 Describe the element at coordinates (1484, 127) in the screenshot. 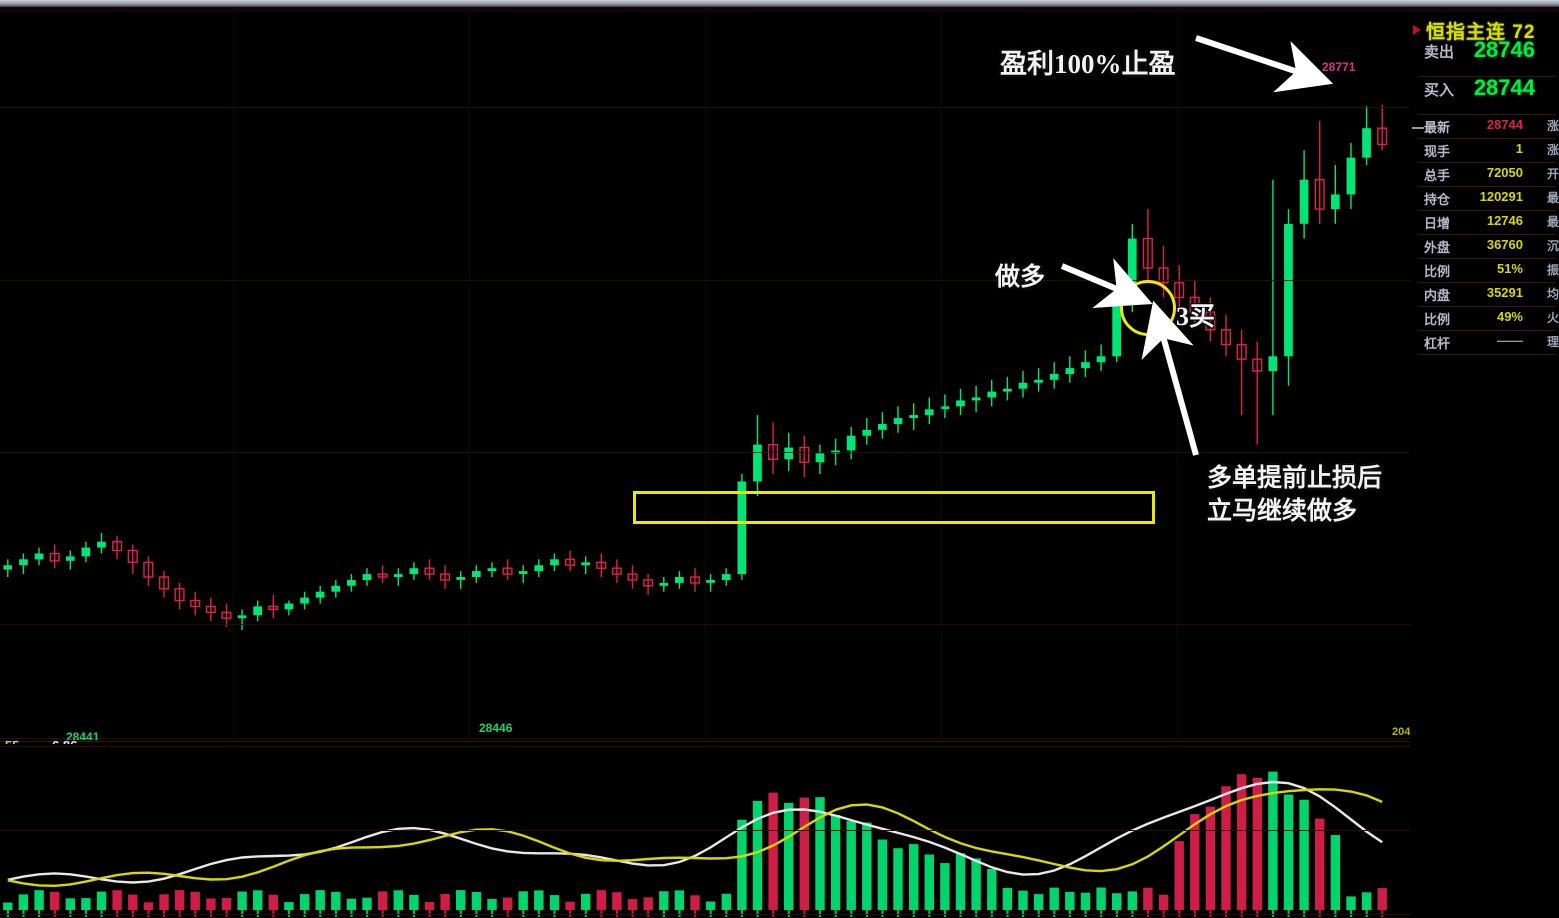

I see `quote-row-2: 最新 28744 涨` at that location.